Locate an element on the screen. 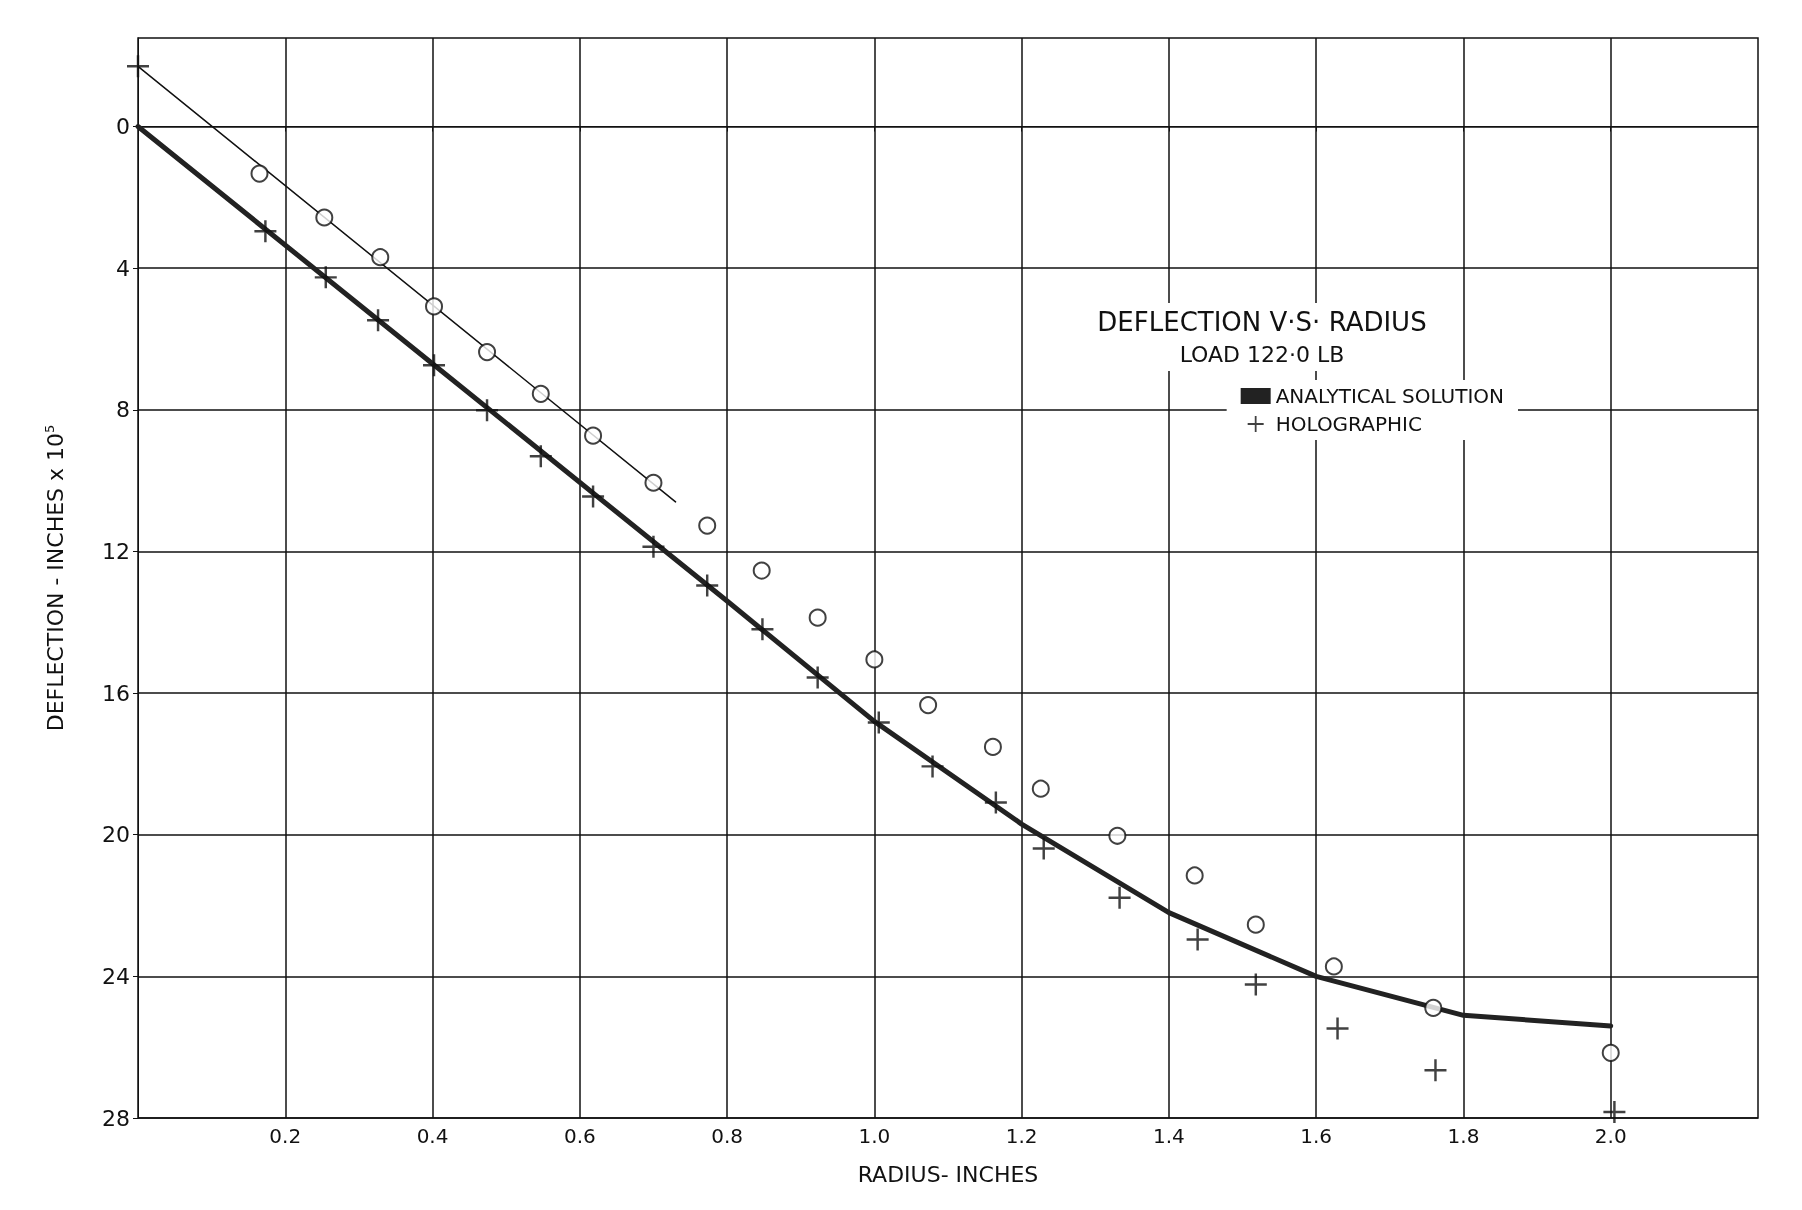 Image resolution: width=1802 pixels, height=1210 pixels. legend-label: HOLOGRAPHIC is located at coordinates (1348, 424).